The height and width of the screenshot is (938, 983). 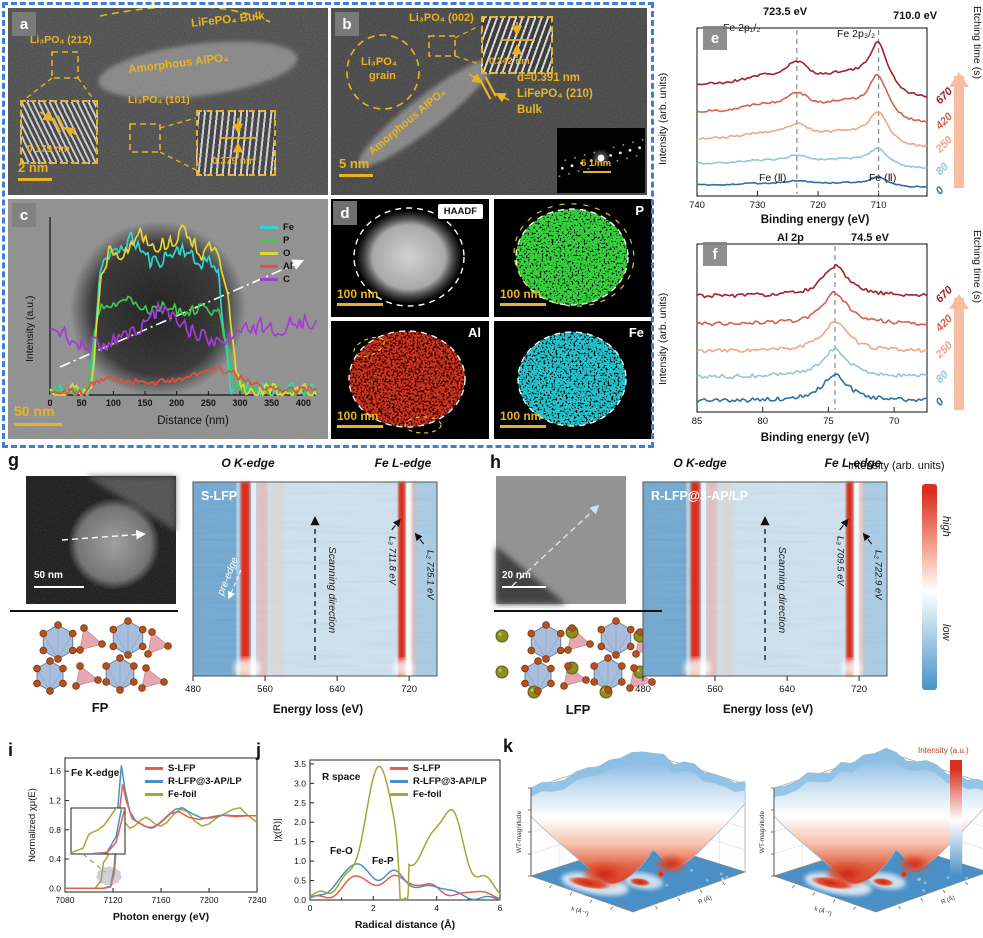 I want to click on scalebar-c, so click(x=38, y=424).